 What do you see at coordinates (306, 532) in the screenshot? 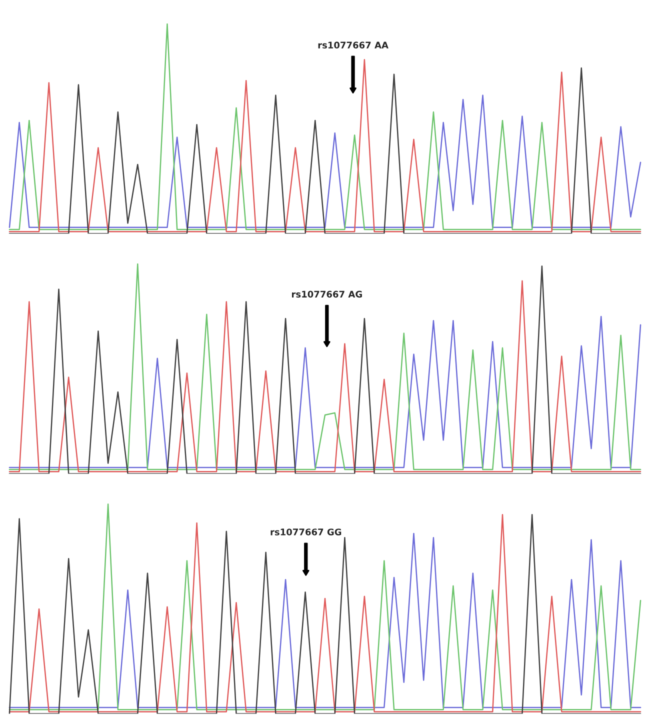
I see `annotation: rs1077667 GG` at bounding box center [306, 532].